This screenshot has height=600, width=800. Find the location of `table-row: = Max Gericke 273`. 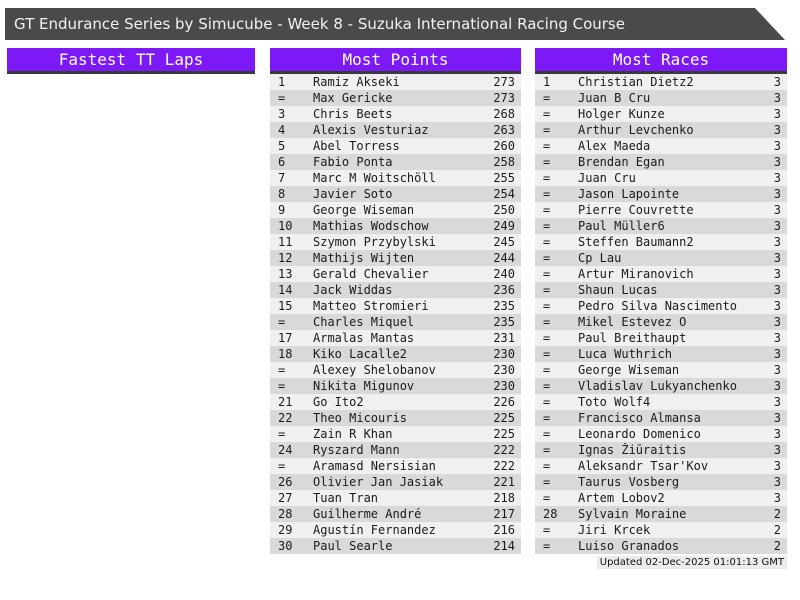

table-row: = Max Gericke 273 is located at coordinates (395, 98).